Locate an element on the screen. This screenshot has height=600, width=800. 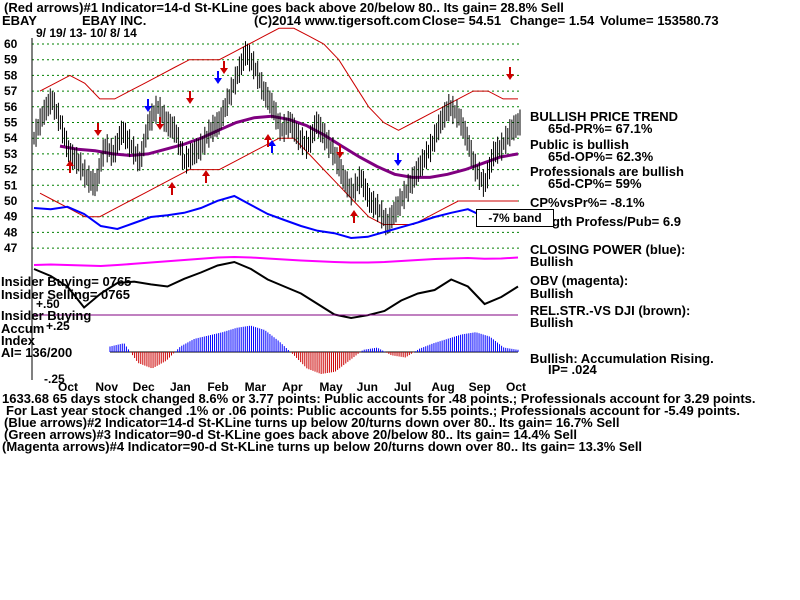
y-tick-48: 48 is located at coordinates (11, 232).